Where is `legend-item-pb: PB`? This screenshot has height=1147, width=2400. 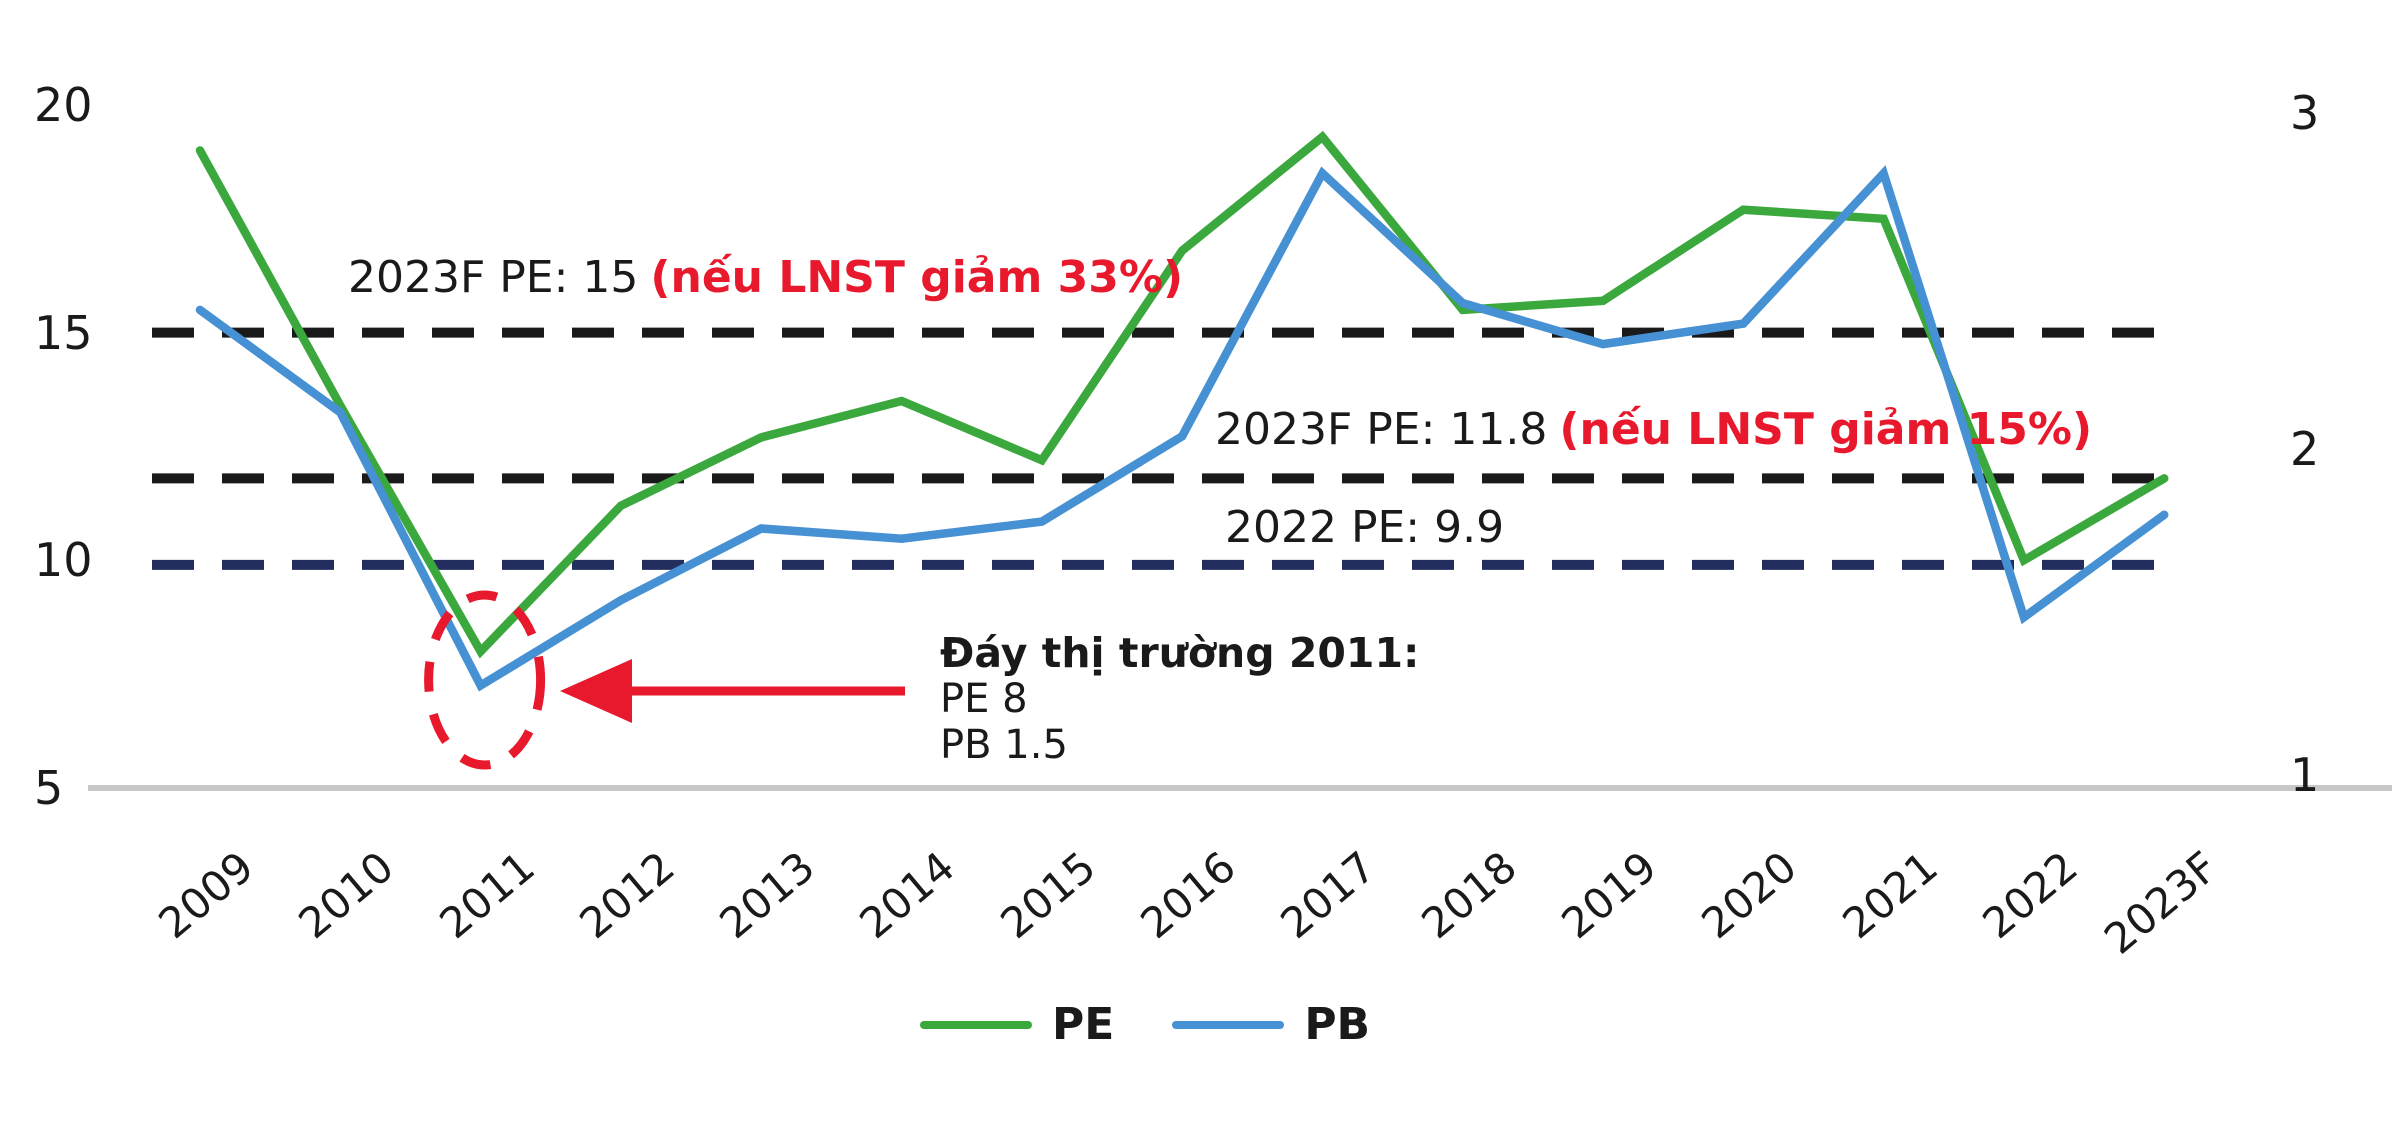
legend-item-pb: PB is located at coordinates (1271, 1025).